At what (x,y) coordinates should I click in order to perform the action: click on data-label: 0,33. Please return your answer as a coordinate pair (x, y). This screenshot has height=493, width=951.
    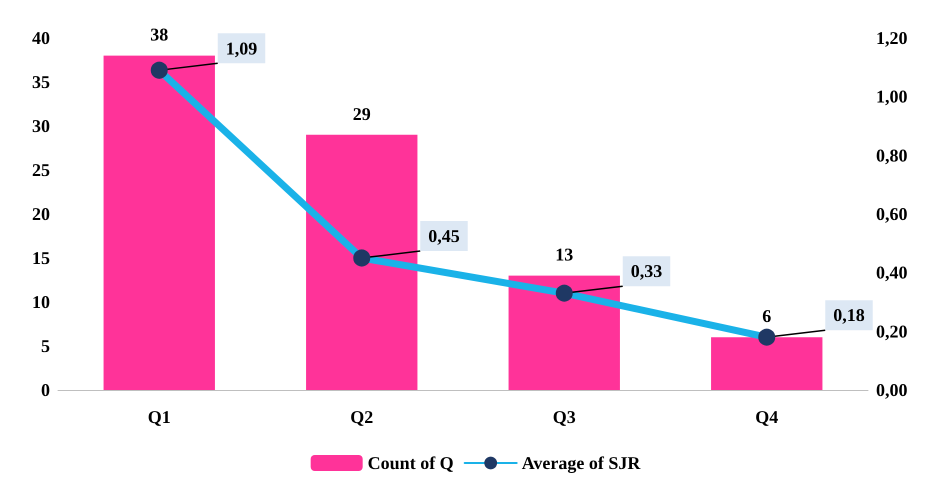
    Looking at the image, I should click on (646, 271).